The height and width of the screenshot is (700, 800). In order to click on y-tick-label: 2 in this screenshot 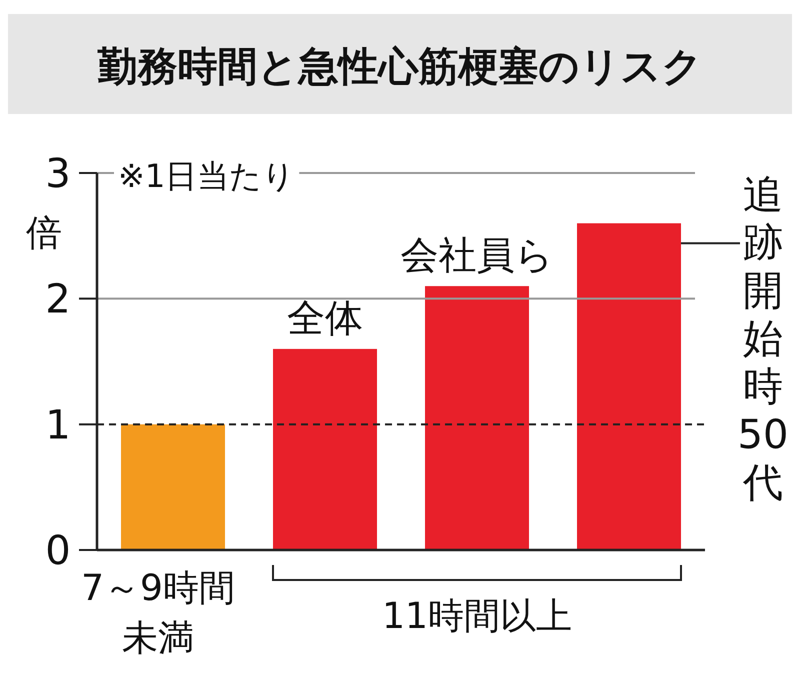, I will do `click(58, 299)`.